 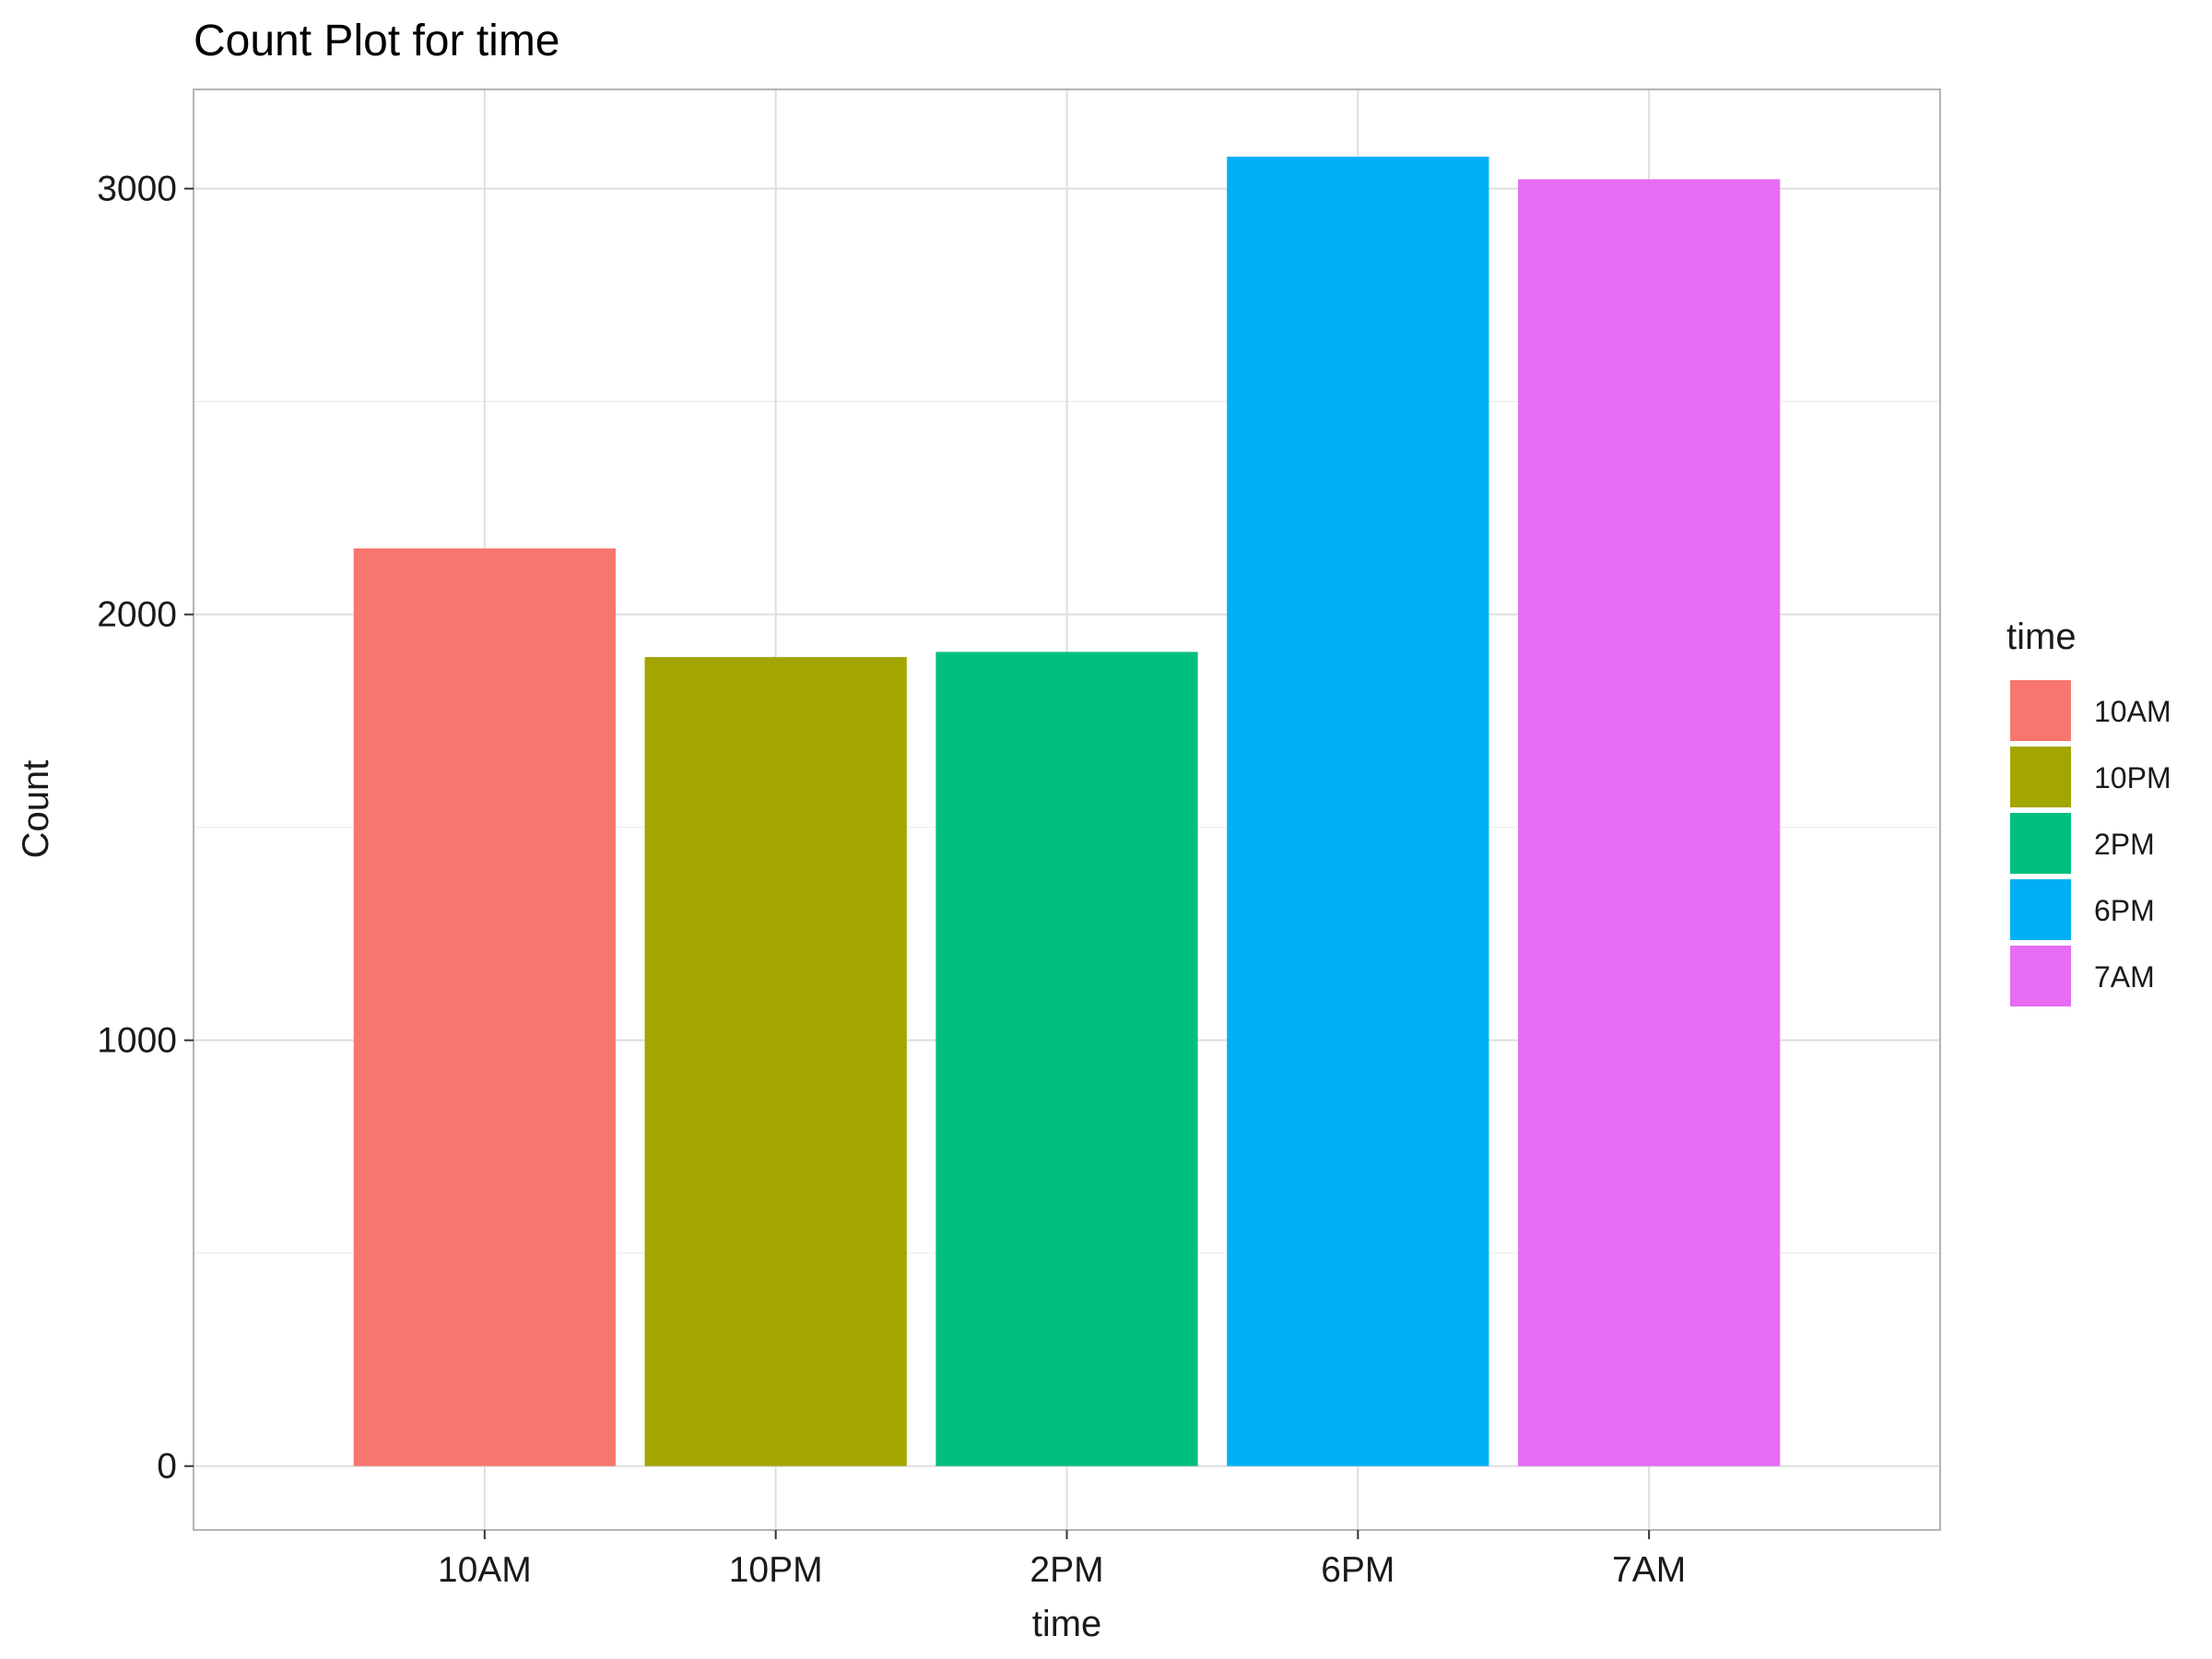 I want to click on bar-6pm, so click(x=1358, y=811).